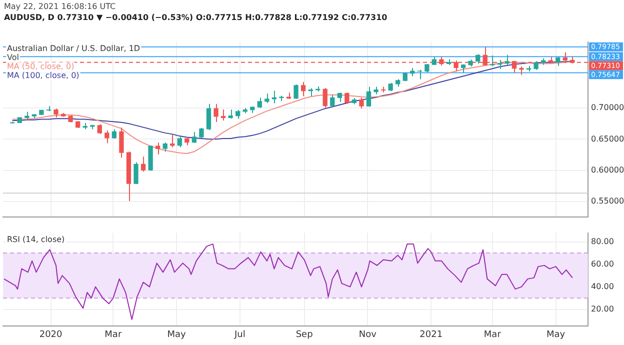 This screenshot has height=345, width=624. Describe the element at coordinates (51, 335) in the screenshot. I see `x-tick-label: 2020` at that location.